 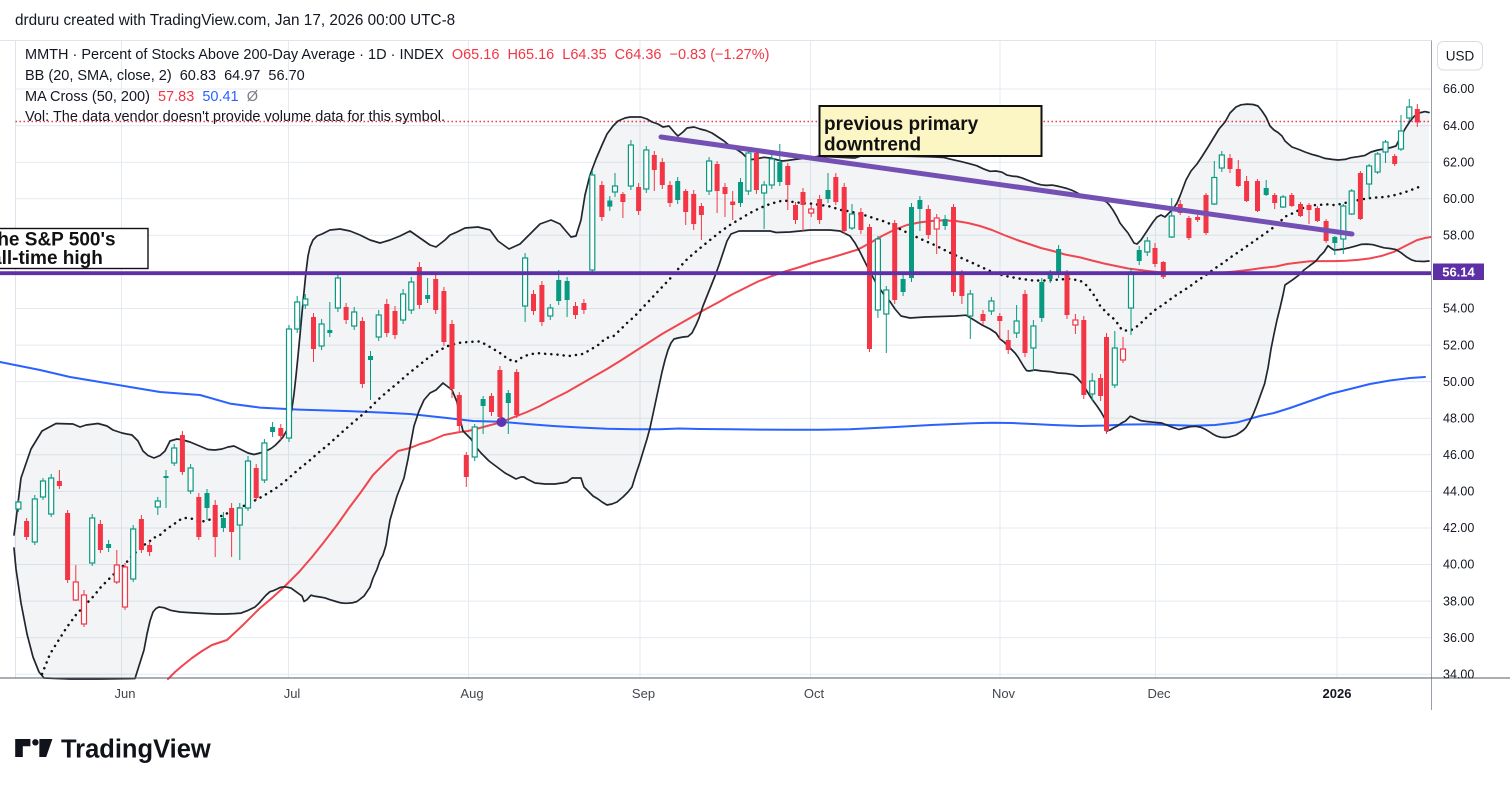 What do you see at coordinates (165, 76) in the screenshot?
I see `svg-text:BB (20, SMA, close, 2) 60.83: BB (20, SMA, close, 2) 60.83 64.97 56.70` at bounding box center [165, 76].